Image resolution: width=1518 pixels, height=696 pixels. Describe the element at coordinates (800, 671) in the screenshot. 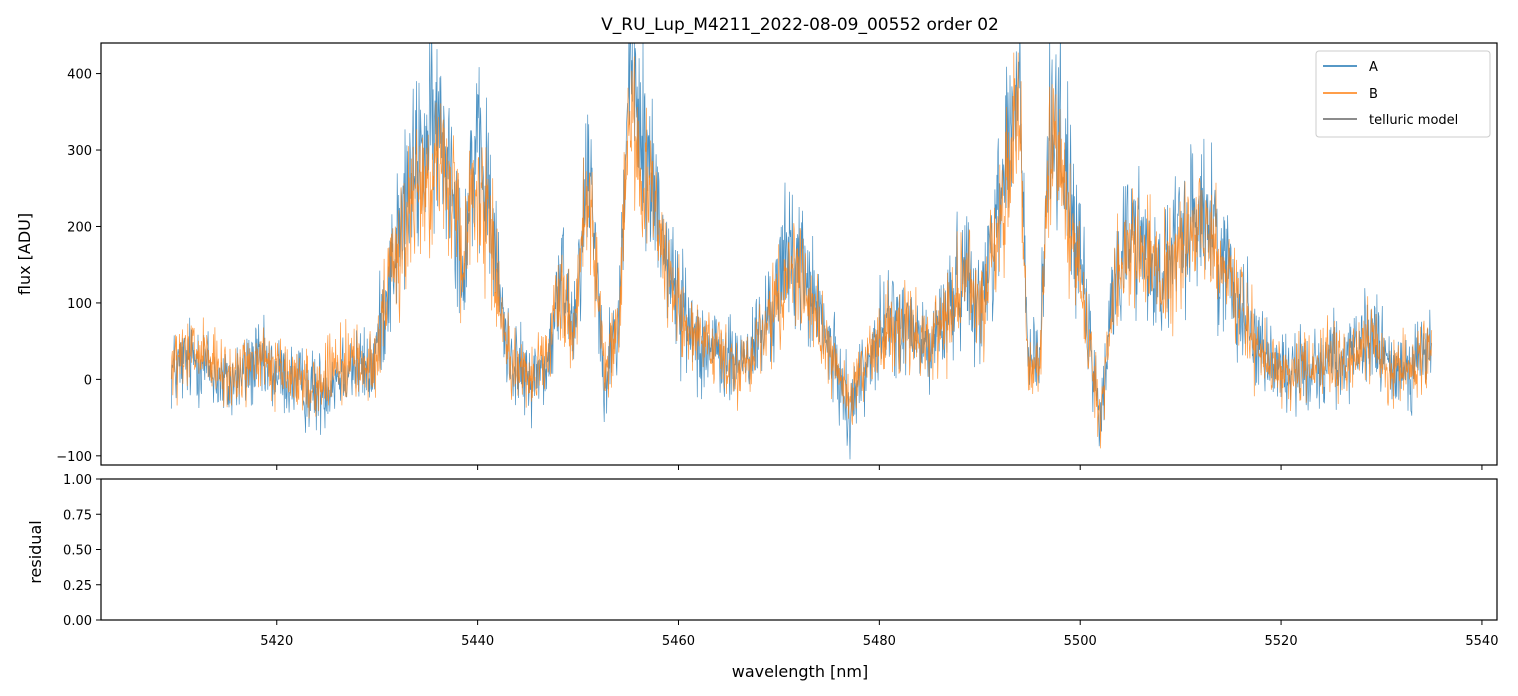

I see `x-axis-label: wavelength [nm]` at that location.